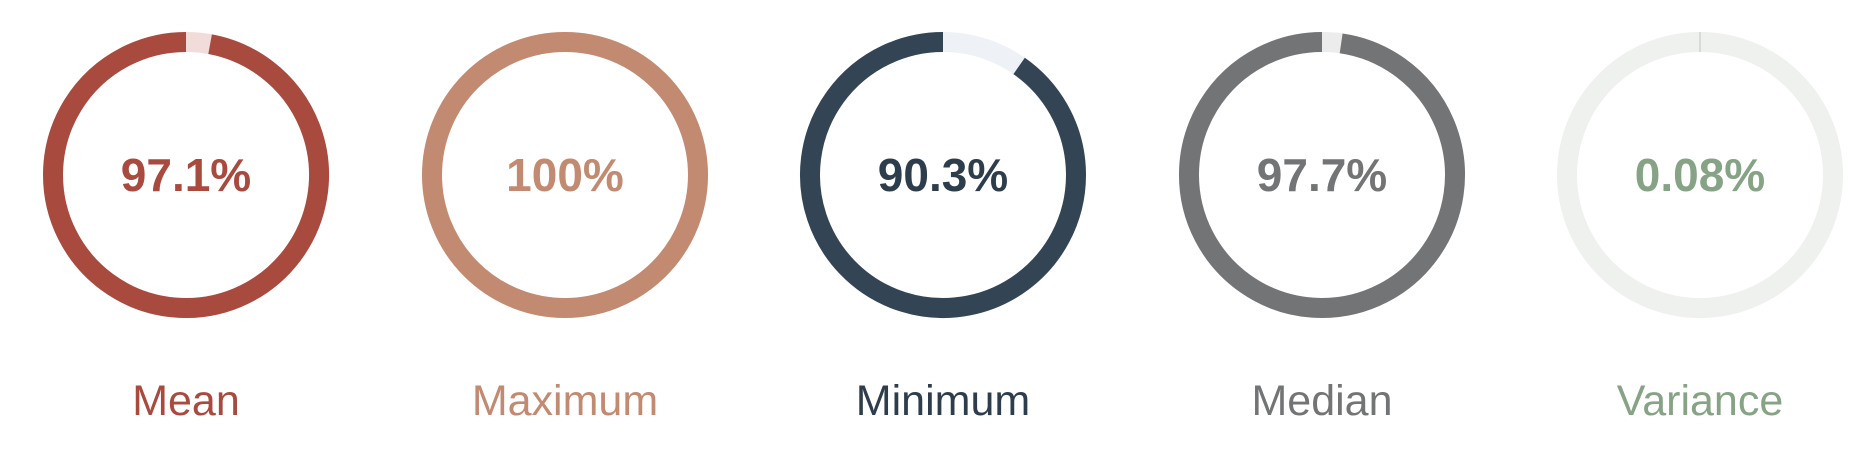 This screenshot has width=1876, height=456. I want to click on gauge-ring: 0.08%, so click(1700, 175).